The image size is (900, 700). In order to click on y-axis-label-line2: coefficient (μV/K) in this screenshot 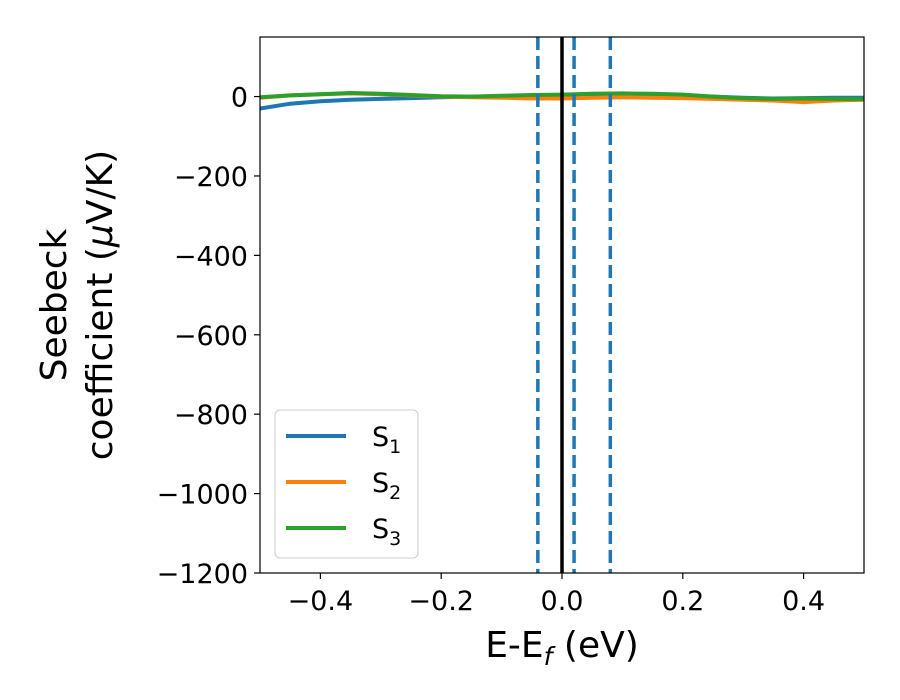, I will do `click(100, 305)`.